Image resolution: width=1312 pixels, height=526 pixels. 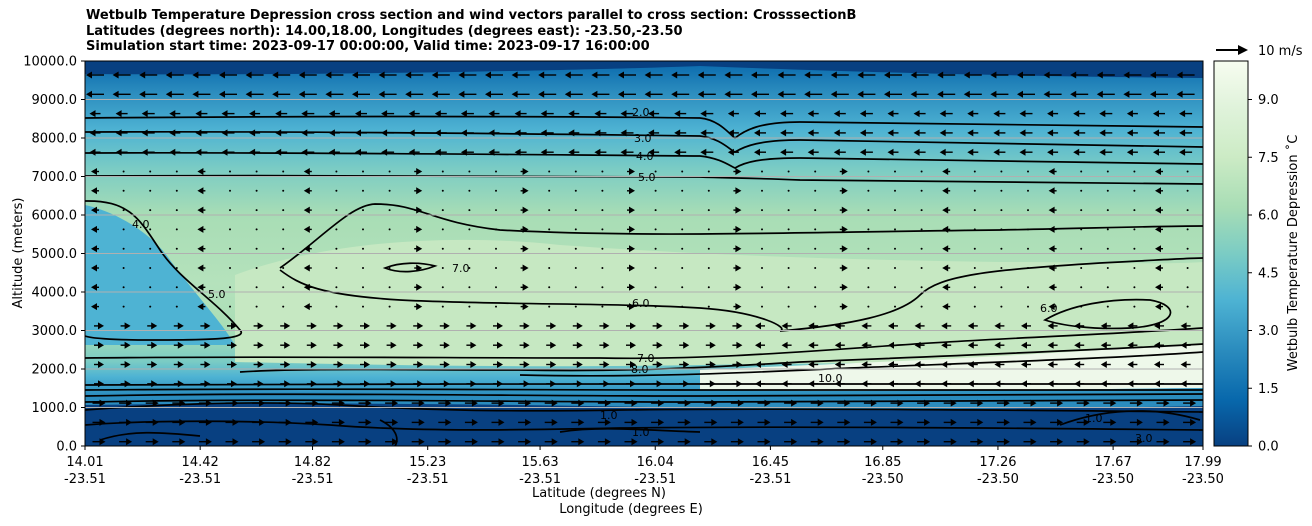 I want to click on x-tick-label-lat: 16.45, so click(x=770, y=462).